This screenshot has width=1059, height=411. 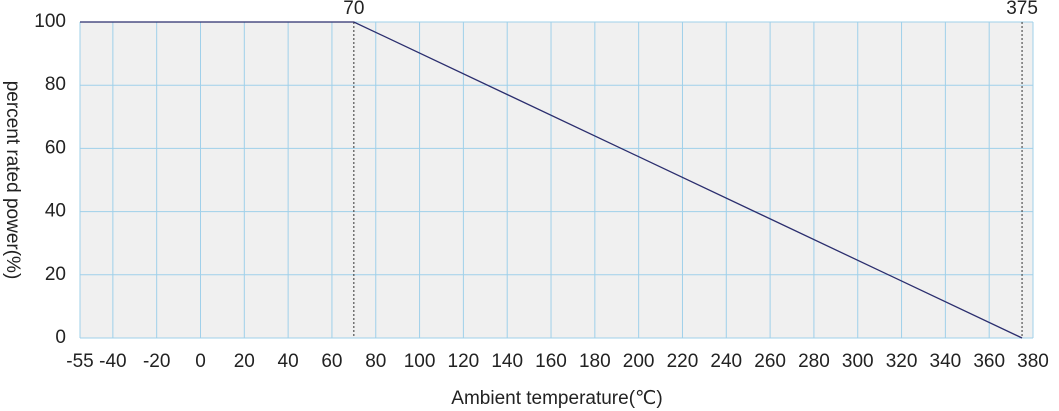 I want to click on x-tick-label: 120, so click(x=464, y=361).